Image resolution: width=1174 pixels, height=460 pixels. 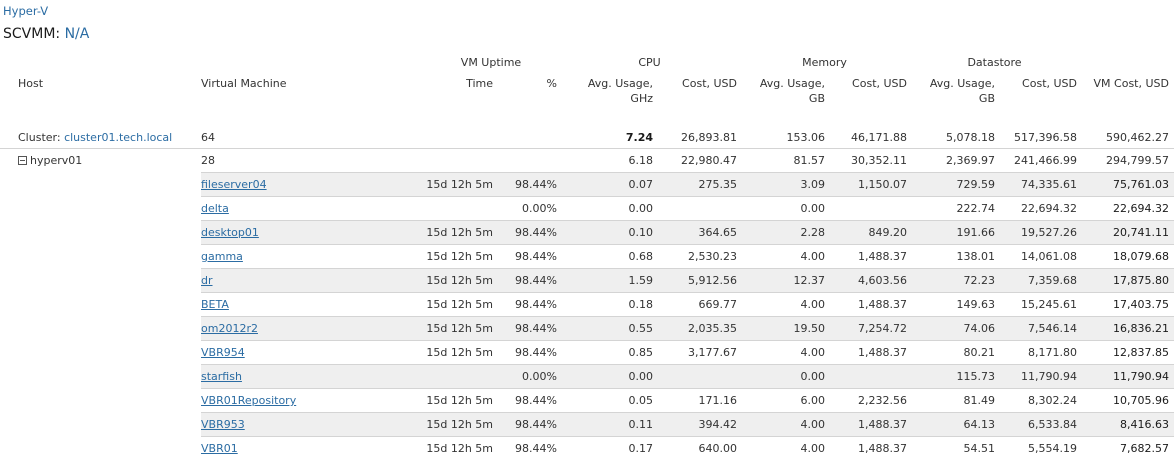 I want to click on collapse-icon, so click(x=22, y=160).